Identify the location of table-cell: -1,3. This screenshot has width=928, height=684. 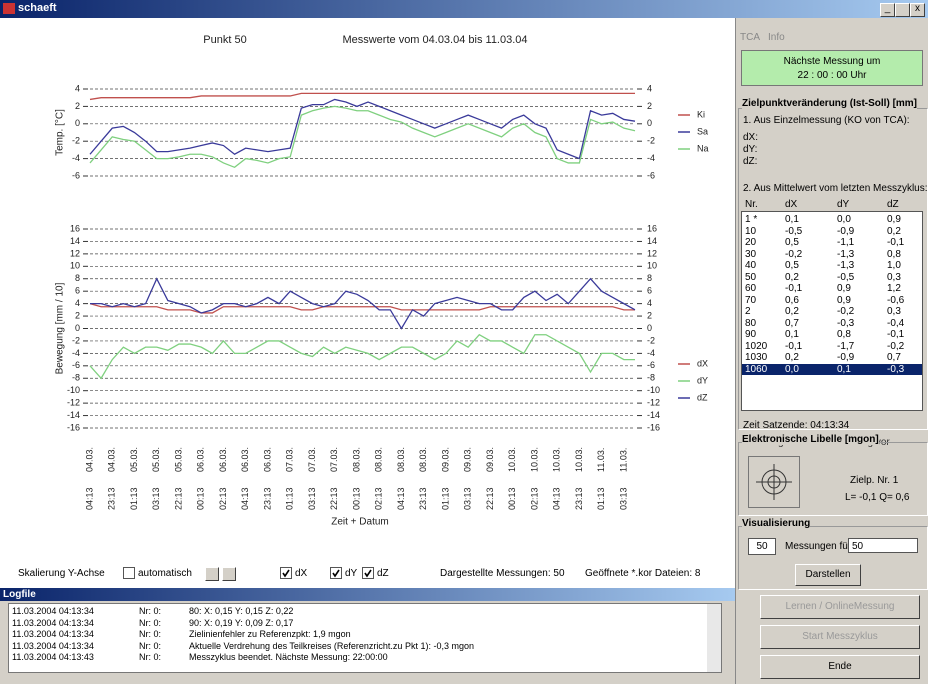
(846, 254).